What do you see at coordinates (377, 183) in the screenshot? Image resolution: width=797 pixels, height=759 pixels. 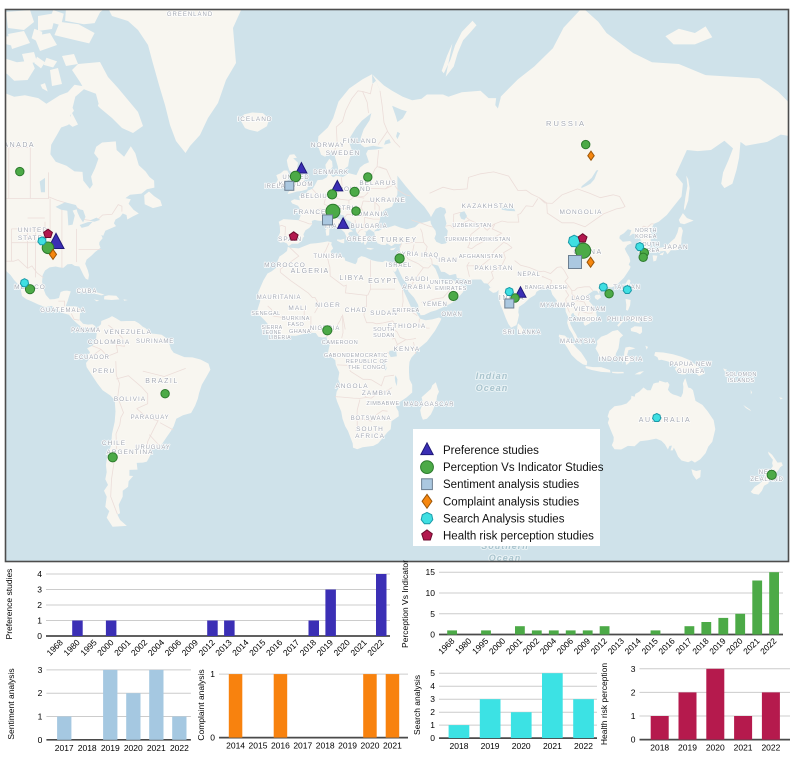 I see `svg-text: BELARUS` at bounding box center [377, 183].